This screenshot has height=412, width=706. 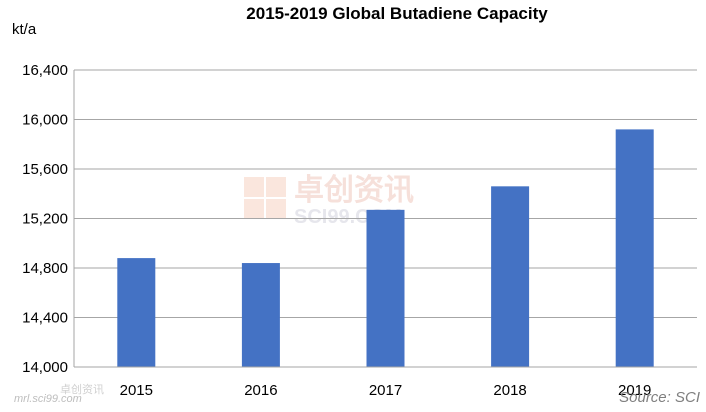 What do you see at coordinates (659, 397) in the screenshot?
I see `source-text: Source: SCI` at bounding box center [659, 397].